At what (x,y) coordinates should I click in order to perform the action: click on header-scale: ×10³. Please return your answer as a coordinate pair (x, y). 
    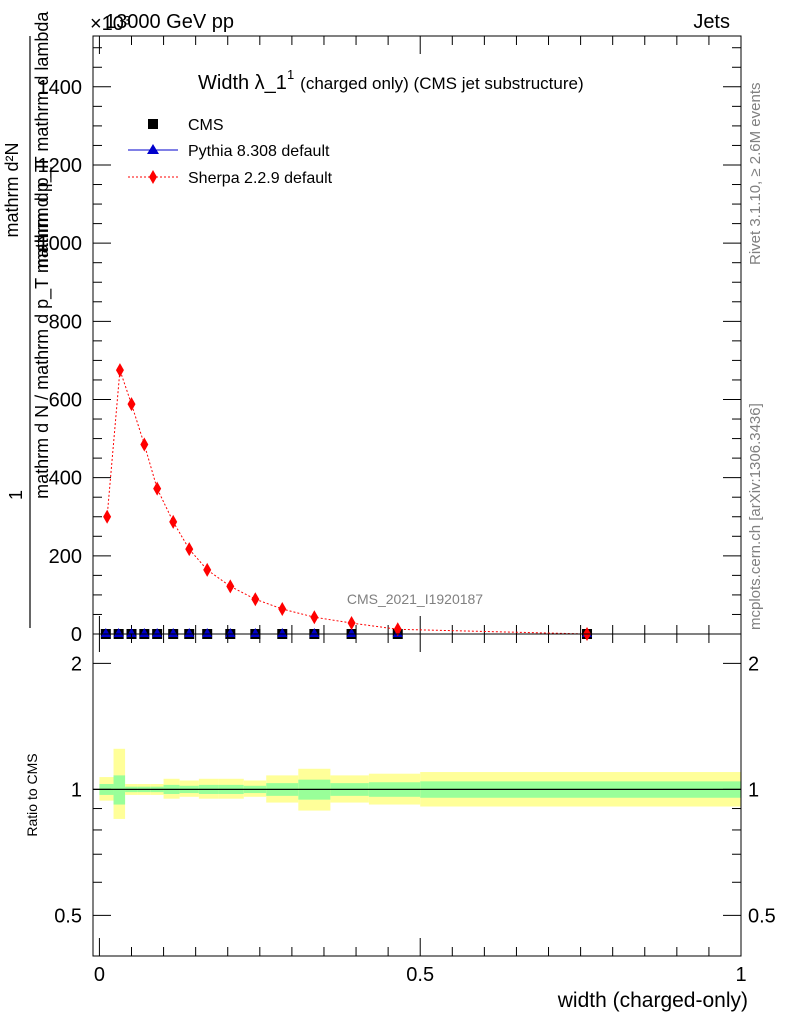
    Looking at the image, I should click on (110, 24).